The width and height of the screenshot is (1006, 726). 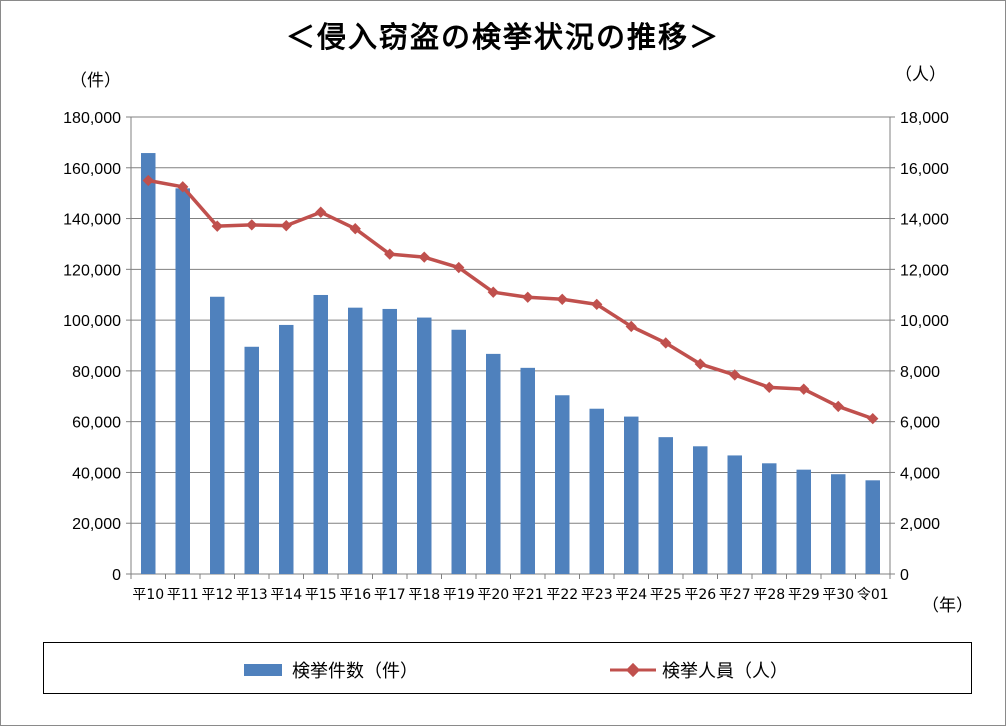 I want to click on x-tick-label: 平26, so click(x=700, y=595).